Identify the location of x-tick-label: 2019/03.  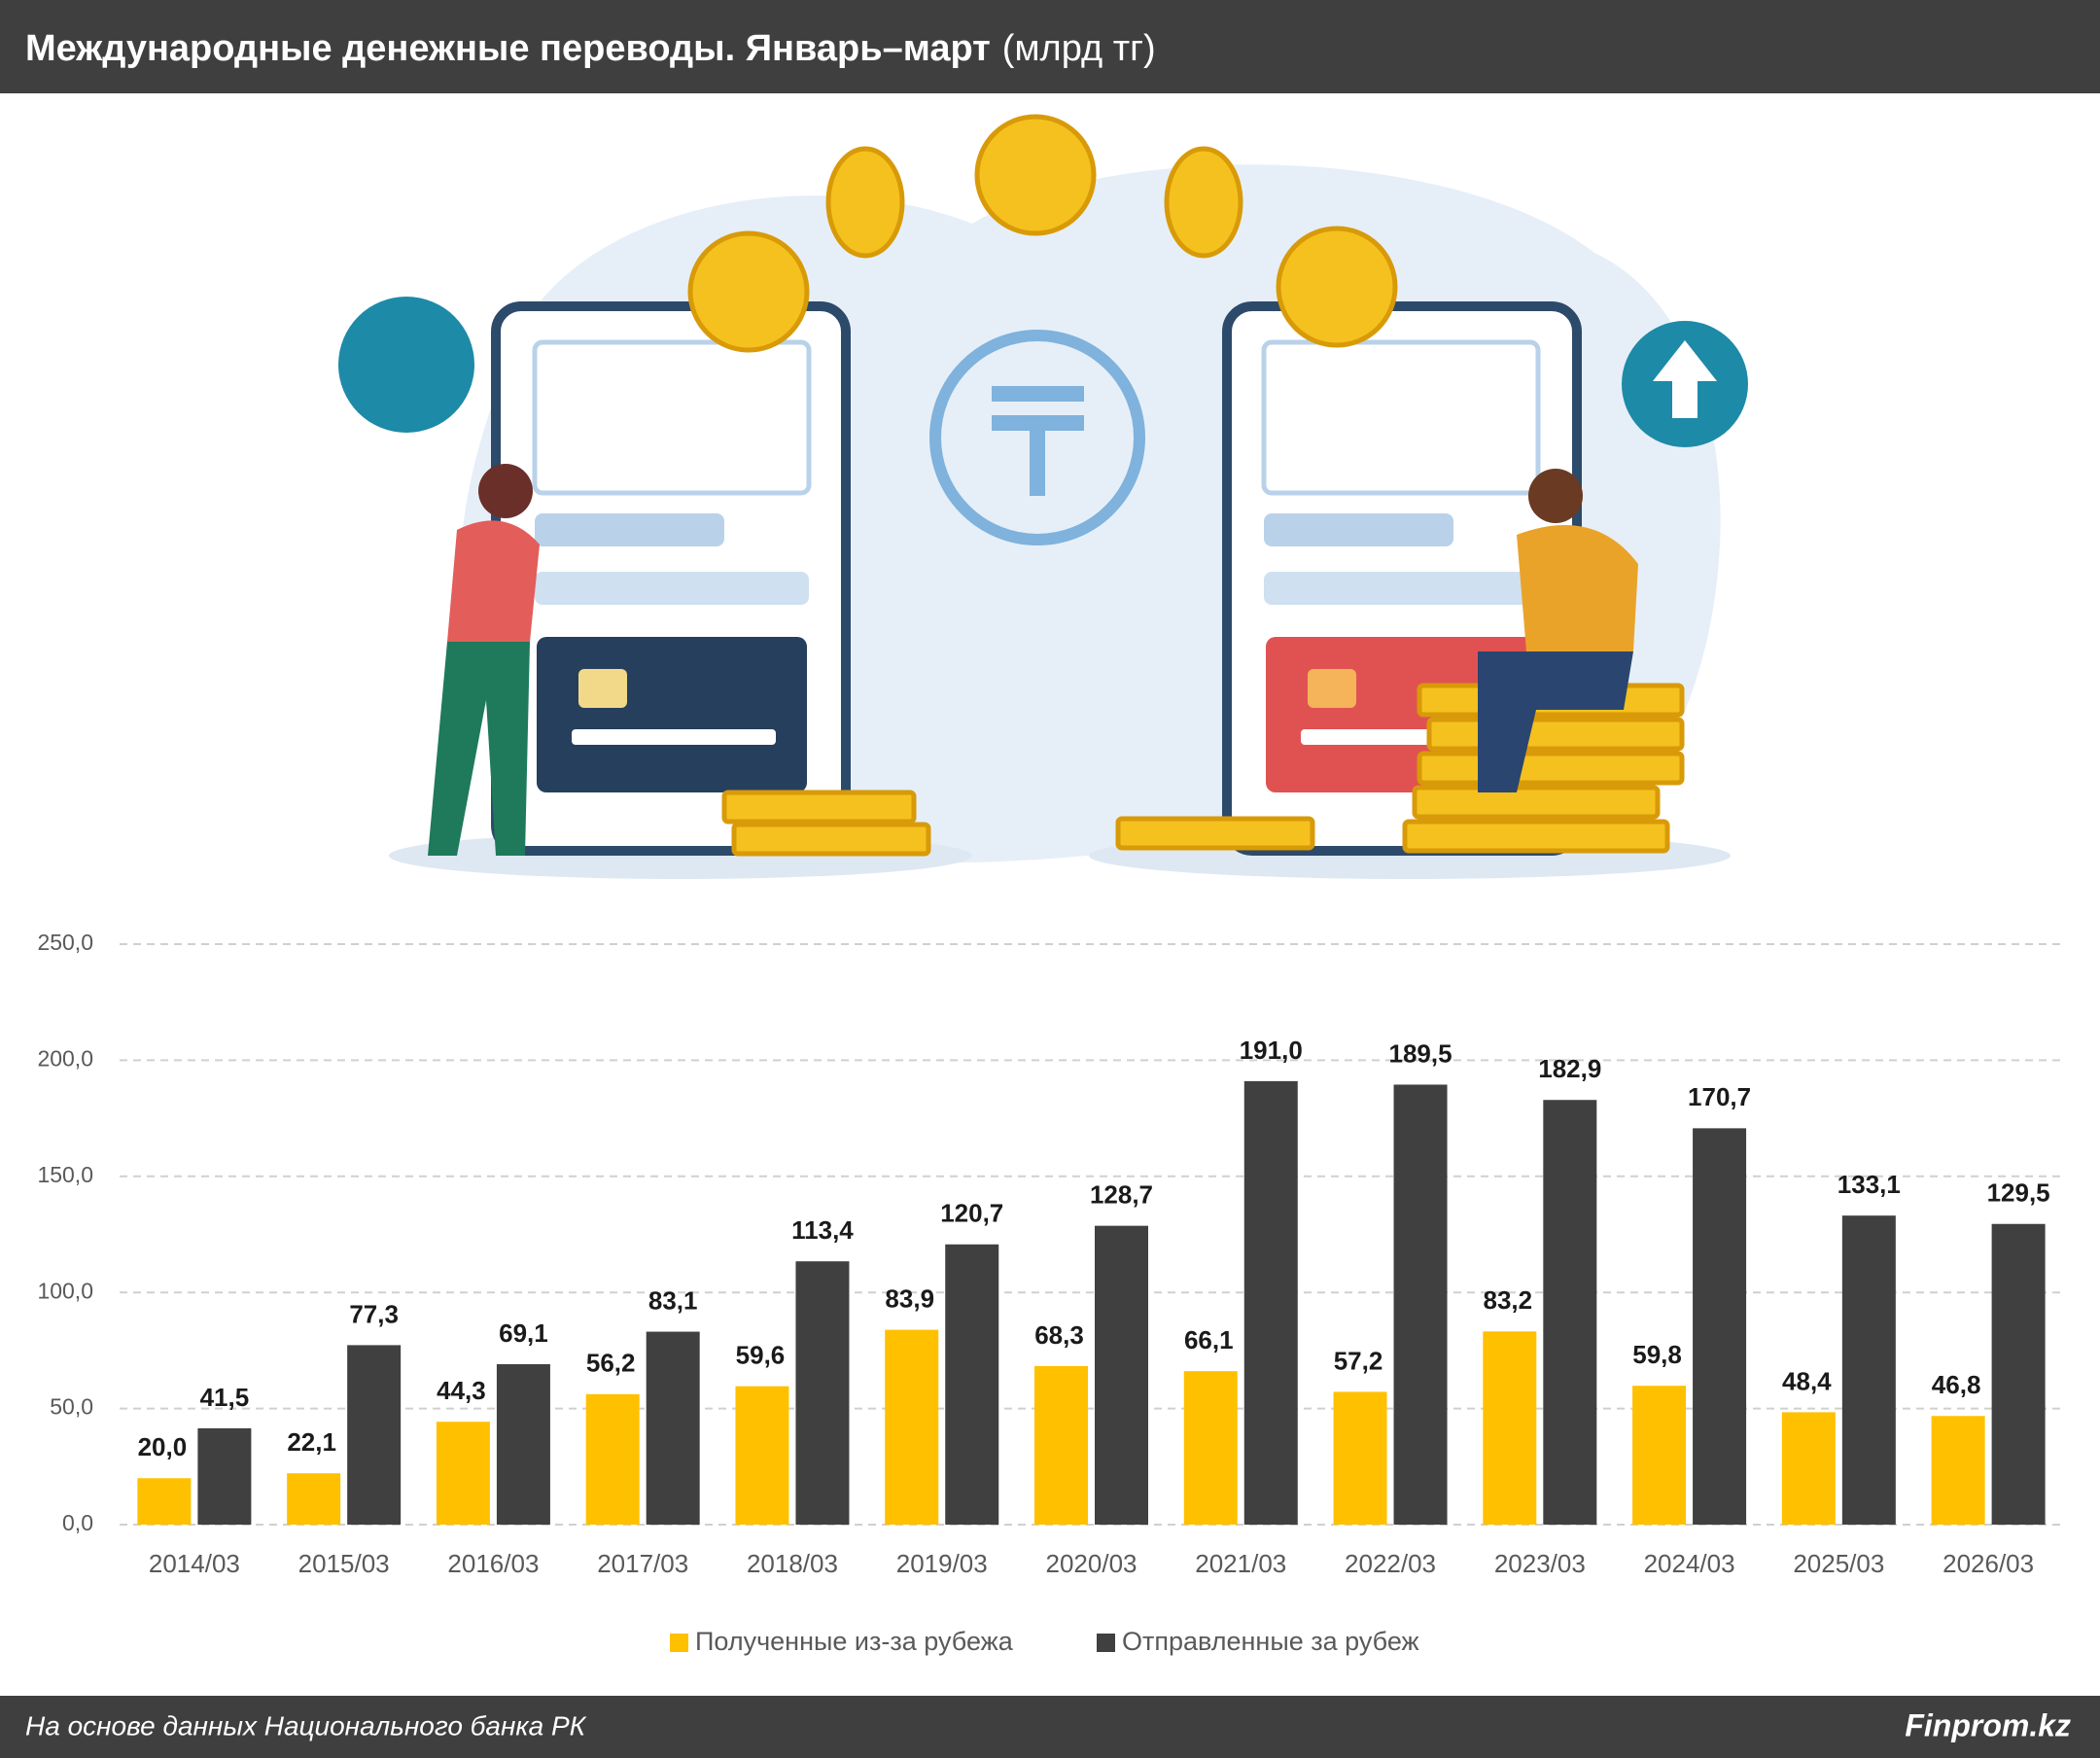
(942, 1563).